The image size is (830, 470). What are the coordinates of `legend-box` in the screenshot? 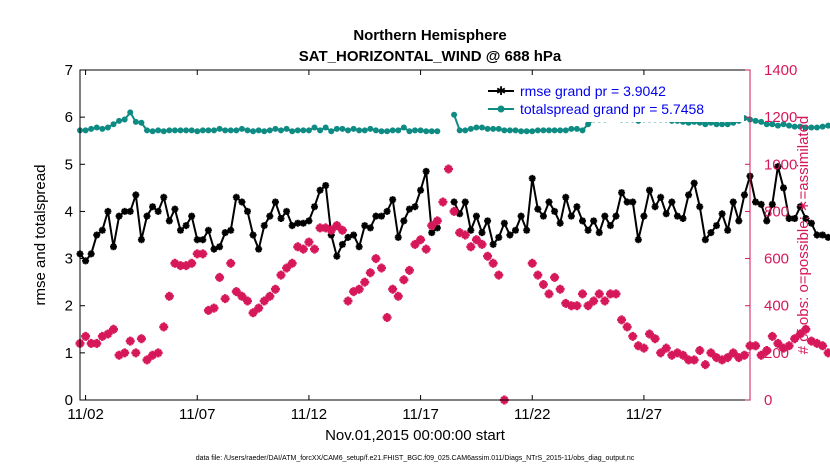 It's located at (614, 101).